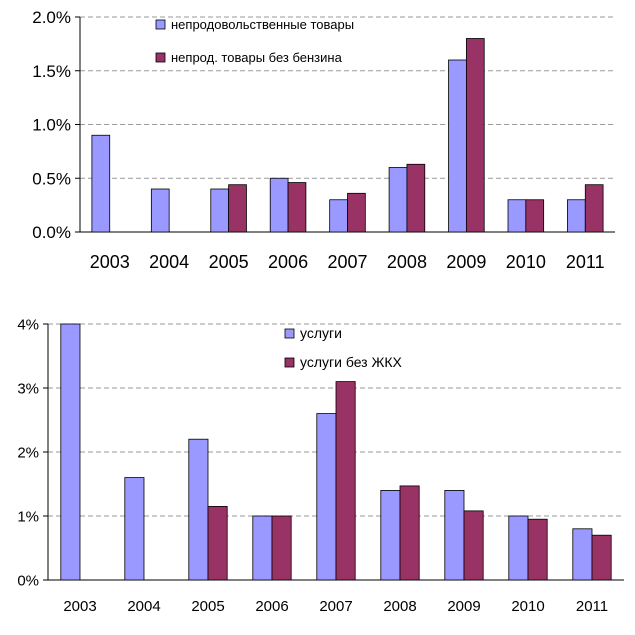  Describe the element at coordinates (28, 324) in the screenshot. I see `y-tick-label: 4%` at that location.